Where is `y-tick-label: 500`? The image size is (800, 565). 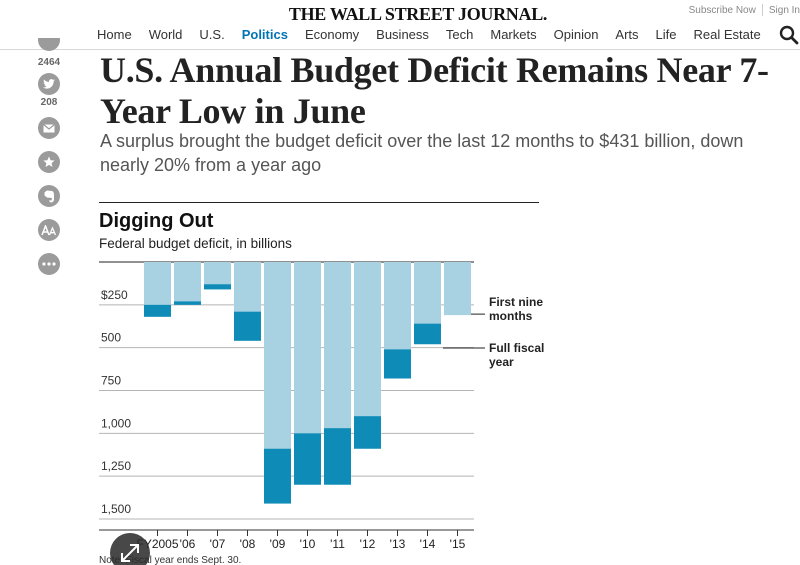 y-tick-label: 500 is located at coordinates (111, 338).